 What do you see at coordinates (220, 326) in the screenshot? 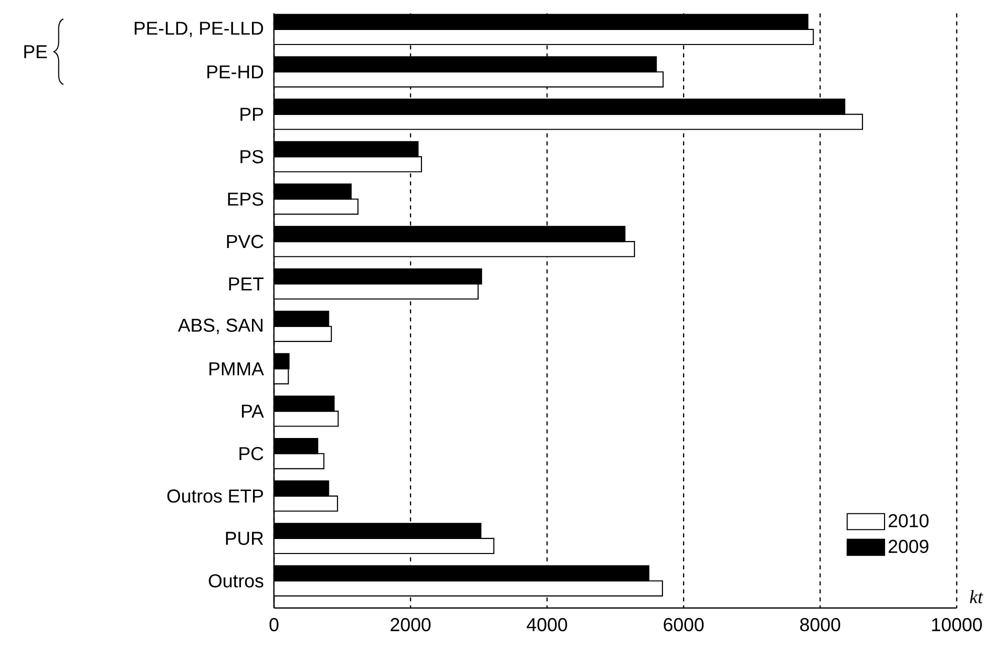
I see `y-tick-label: ABS, SAN` at bounding box center [220, 326].